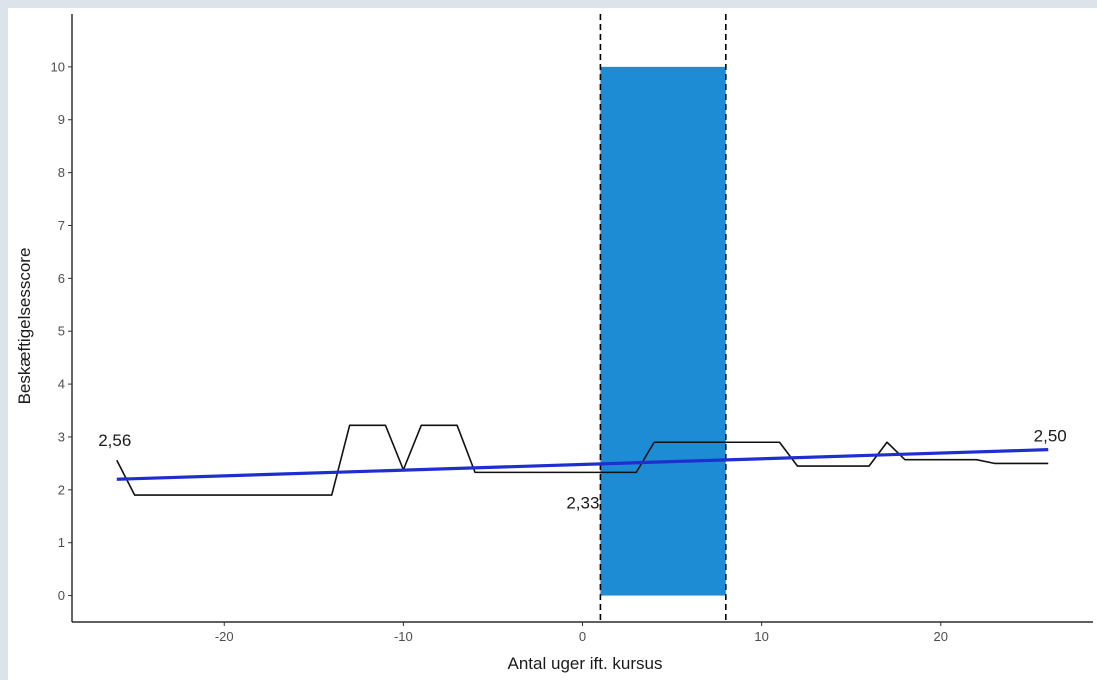 This screenshot has height=680, width=1097. Describe the element at coordinates (761, 636) in the screenshot. I see `x-tick-label: 10` at that location.